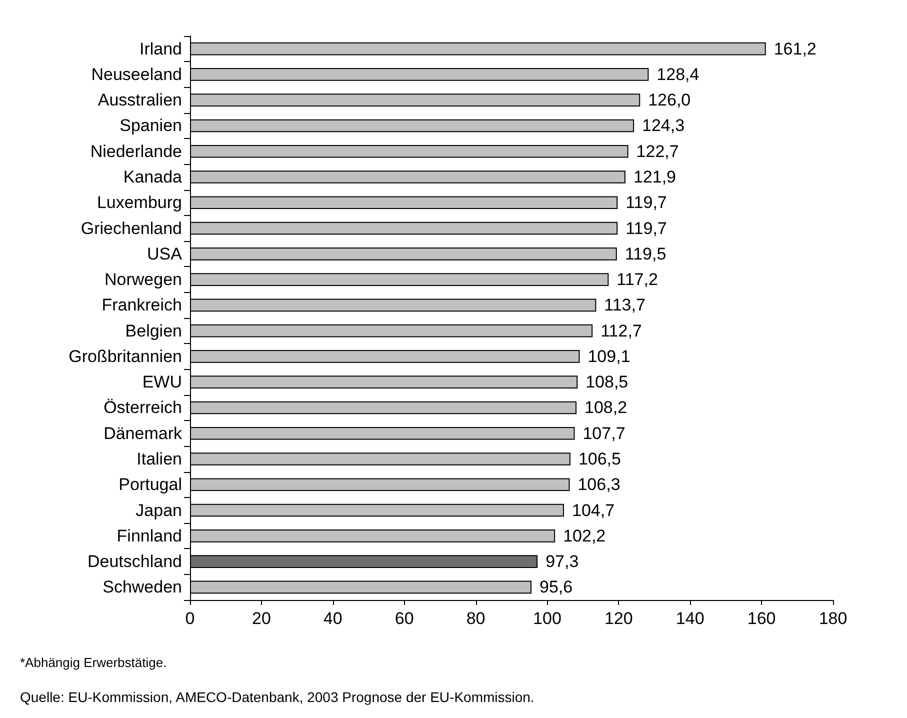 The width and height of the screenshot is (907, 718). I want to click on data-label: 108,2, so click(606, 408).